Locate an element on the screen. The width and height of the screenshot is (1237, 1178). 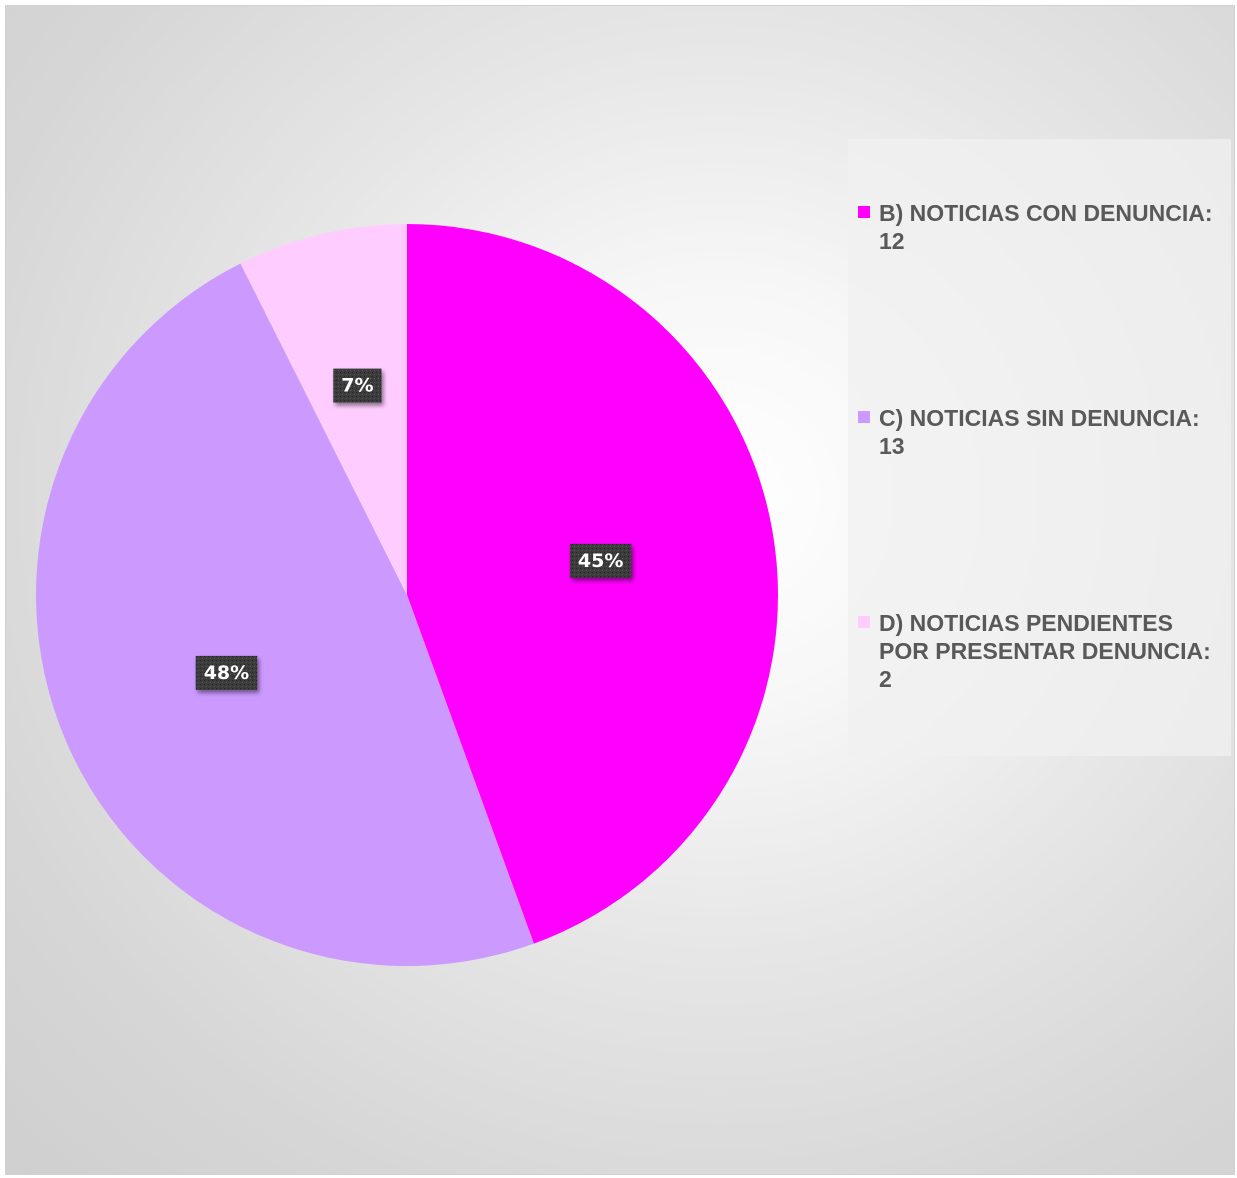
data-label-text: 7% is located at coordinates (357, 386).